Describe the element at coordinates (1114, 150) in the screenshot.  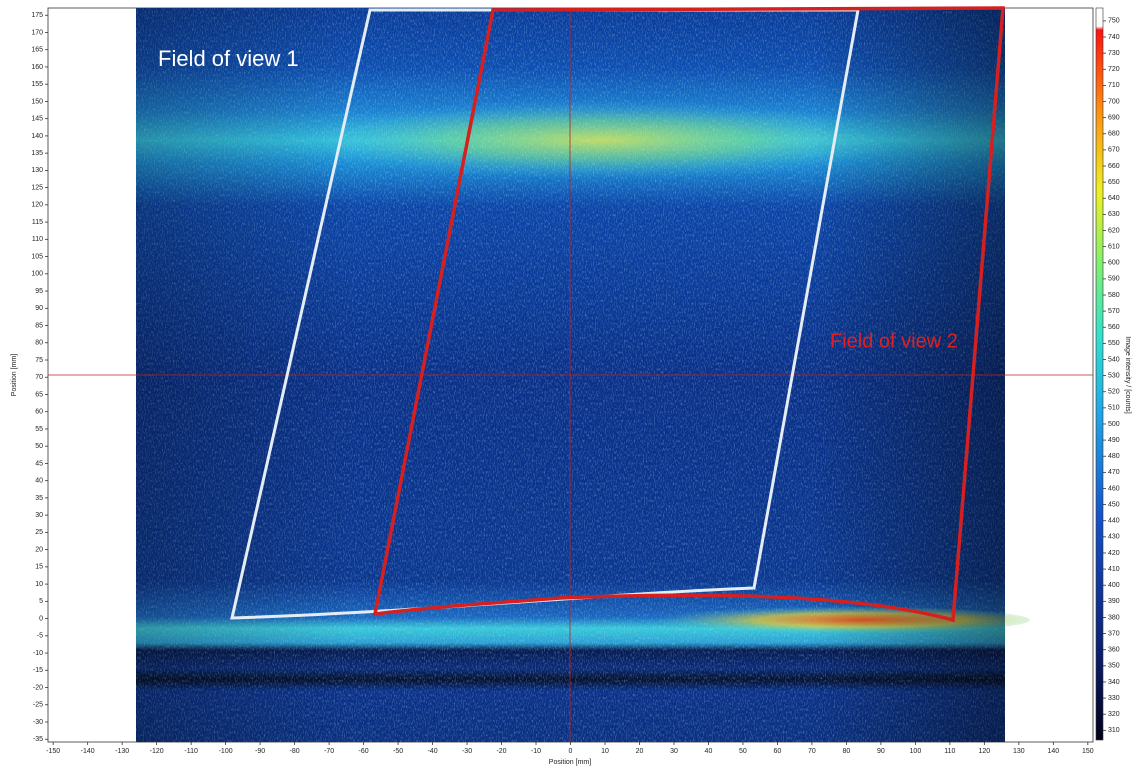
I see `colorbar-tick-label: 670` at that location.